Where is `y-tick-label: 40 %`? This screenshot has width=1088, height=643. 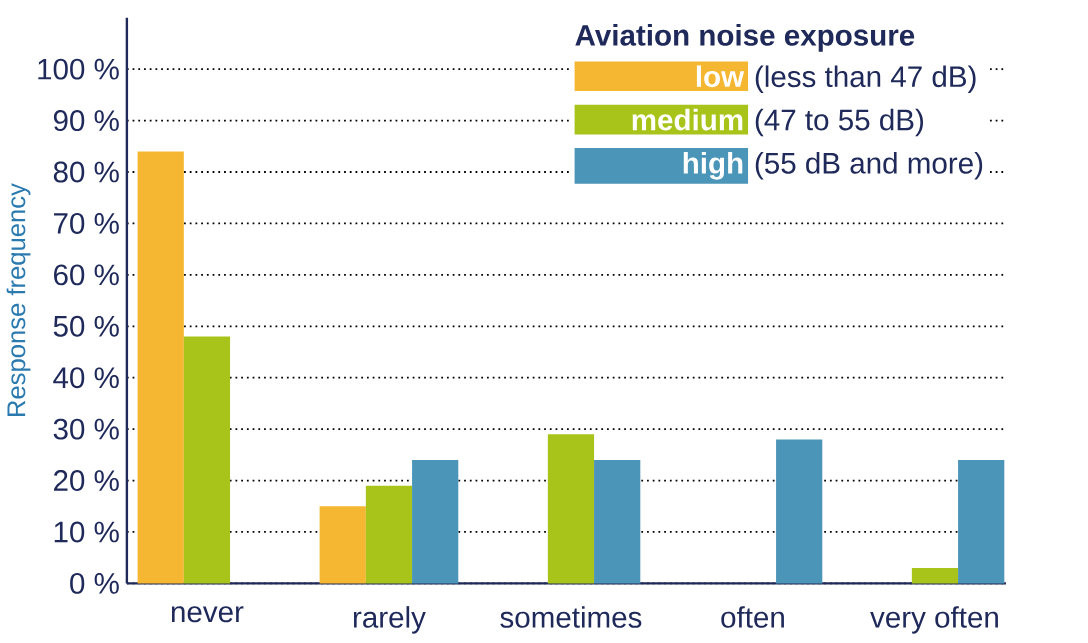
y-tick-label: 40 % is located at coordinates (86, 378).